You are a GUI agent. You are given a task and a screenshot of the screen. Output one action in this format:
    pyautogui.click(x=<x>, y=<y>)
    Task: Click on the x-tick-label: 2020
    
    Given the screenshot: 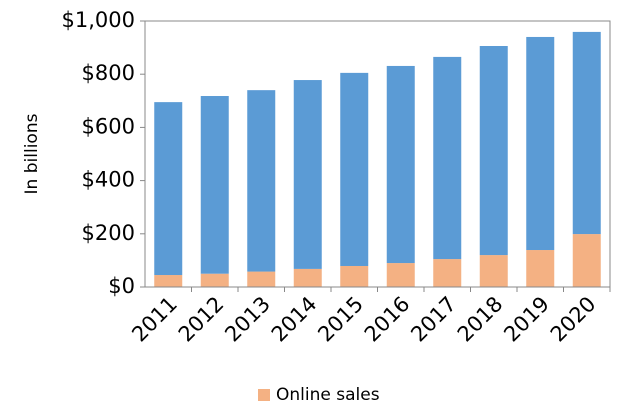 What is the action you would take?
    pyautogui.click(x=573, y=319)
    